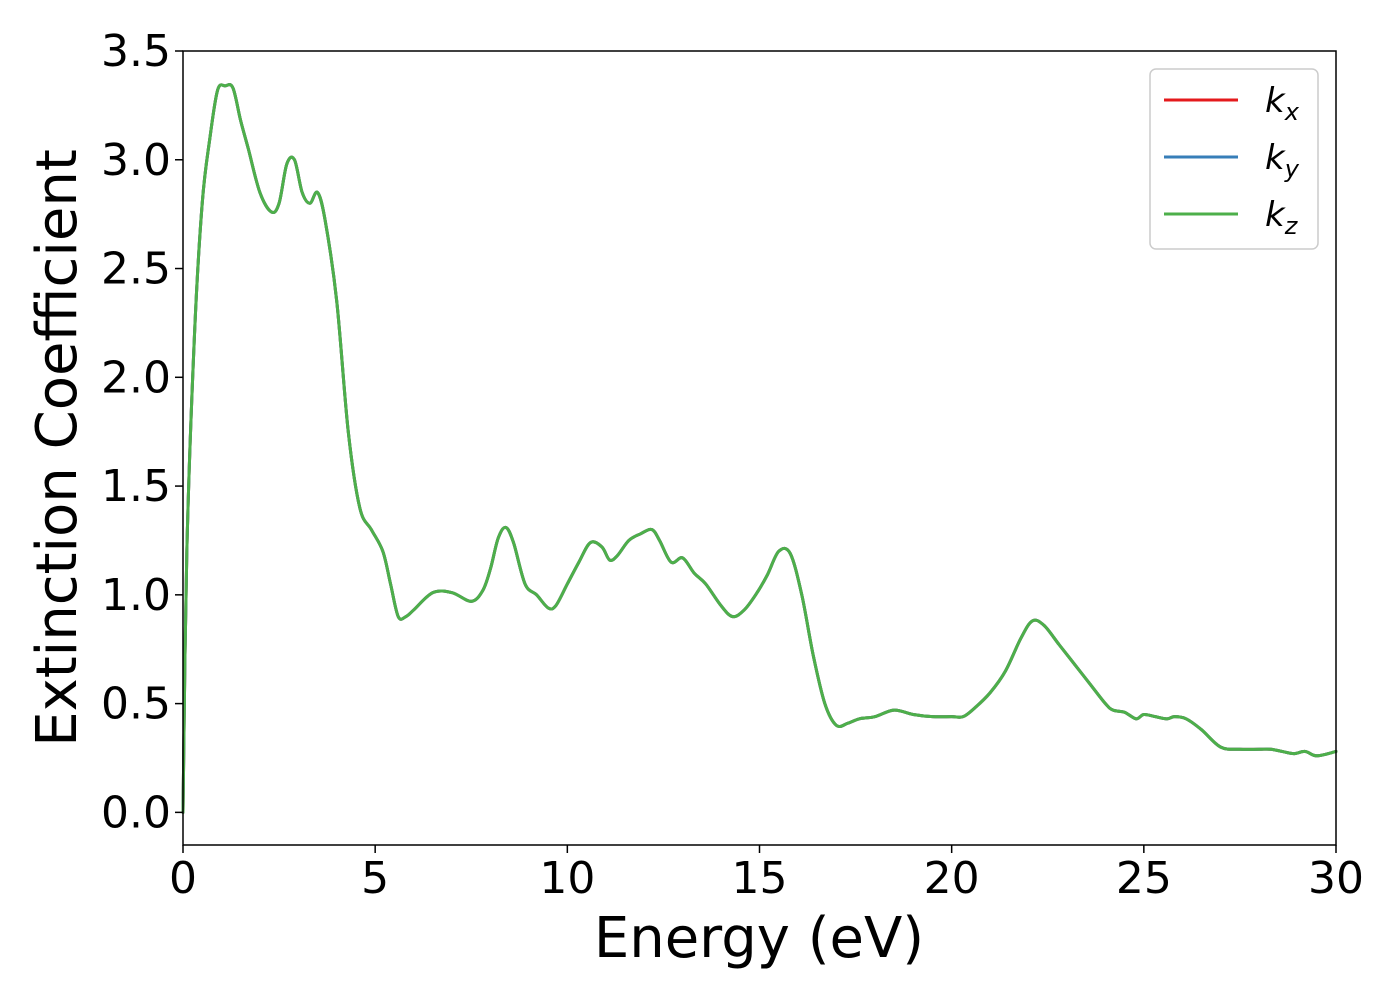 The height and width of the screenshot is (1000, 1400). What do you see at coordinates (183, 878) in the screenshot?
I see `x-tick-label: 0` at bounding box center [183, 878].